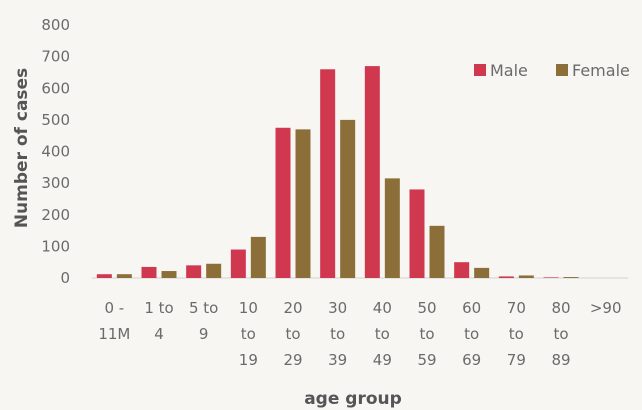 This screenshot has height=410, width=642. Describe the element at coordinates (552, 70) in the screenshot. I see `legend: Male Female` at that location.